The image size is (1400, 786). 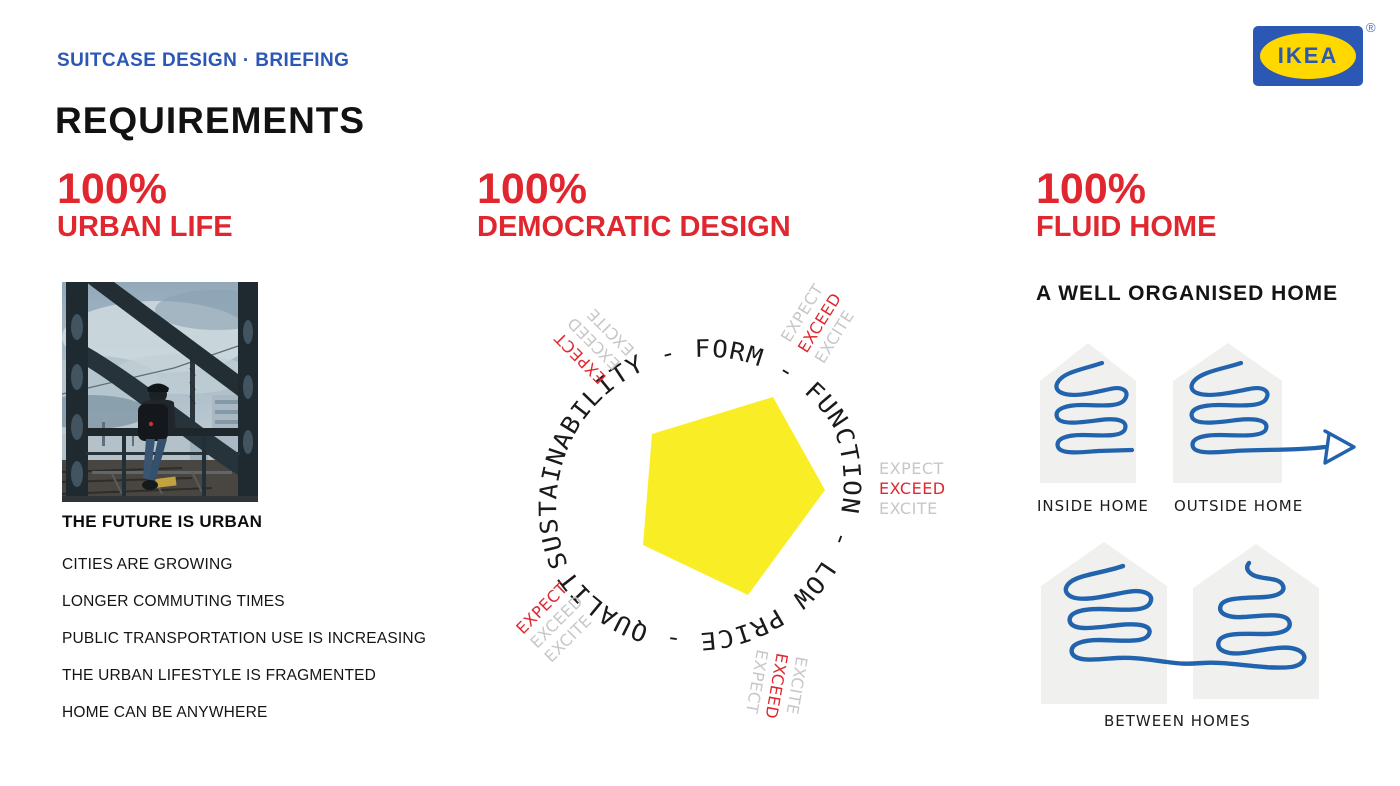 I want to click on urban-pct: 100%, so click(x=112, y=189).